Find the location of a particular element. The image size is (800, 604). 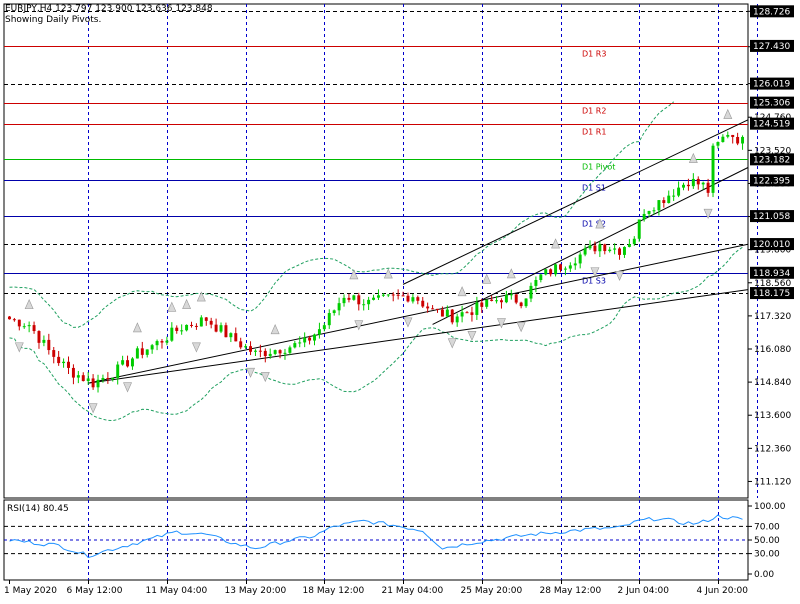

axis-price-highlight-label: 126.019 is located at coordinates (771, 85).